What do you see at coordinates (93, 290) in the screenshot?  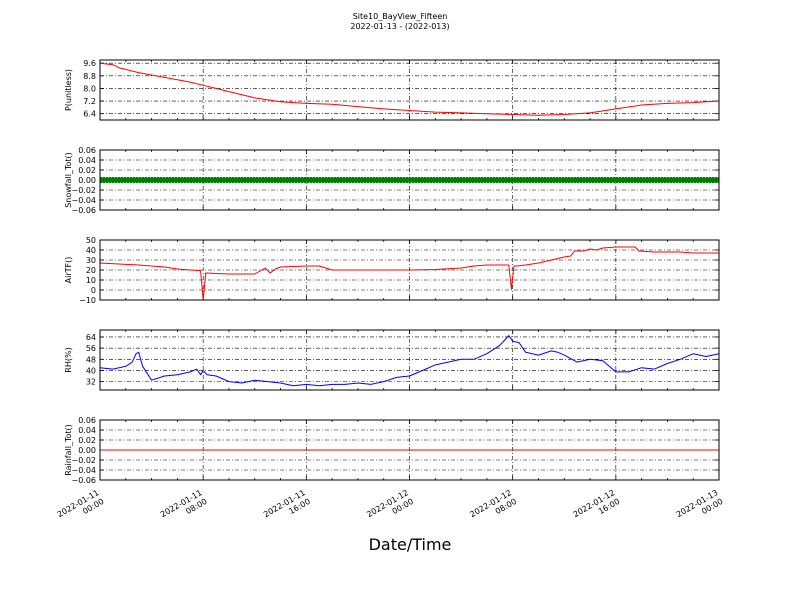 I see `y-tick-label: 0` at bounding box center [93, 290].